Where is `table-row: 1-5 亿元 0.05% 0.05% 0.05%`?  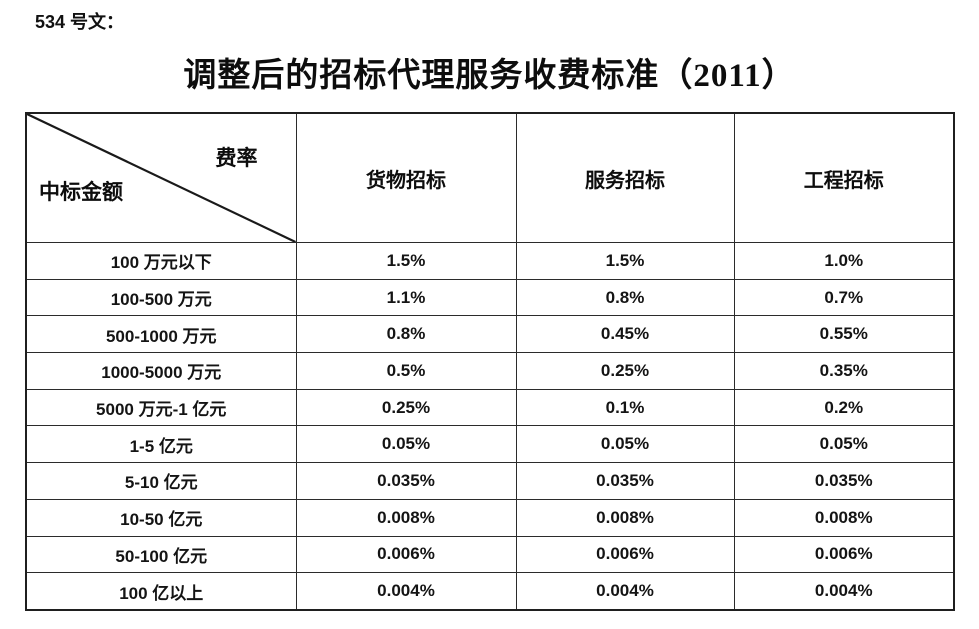 table-row: 1-5 亿元 0.05% 0.05% 0.05% is located at coordinates (490, 444).